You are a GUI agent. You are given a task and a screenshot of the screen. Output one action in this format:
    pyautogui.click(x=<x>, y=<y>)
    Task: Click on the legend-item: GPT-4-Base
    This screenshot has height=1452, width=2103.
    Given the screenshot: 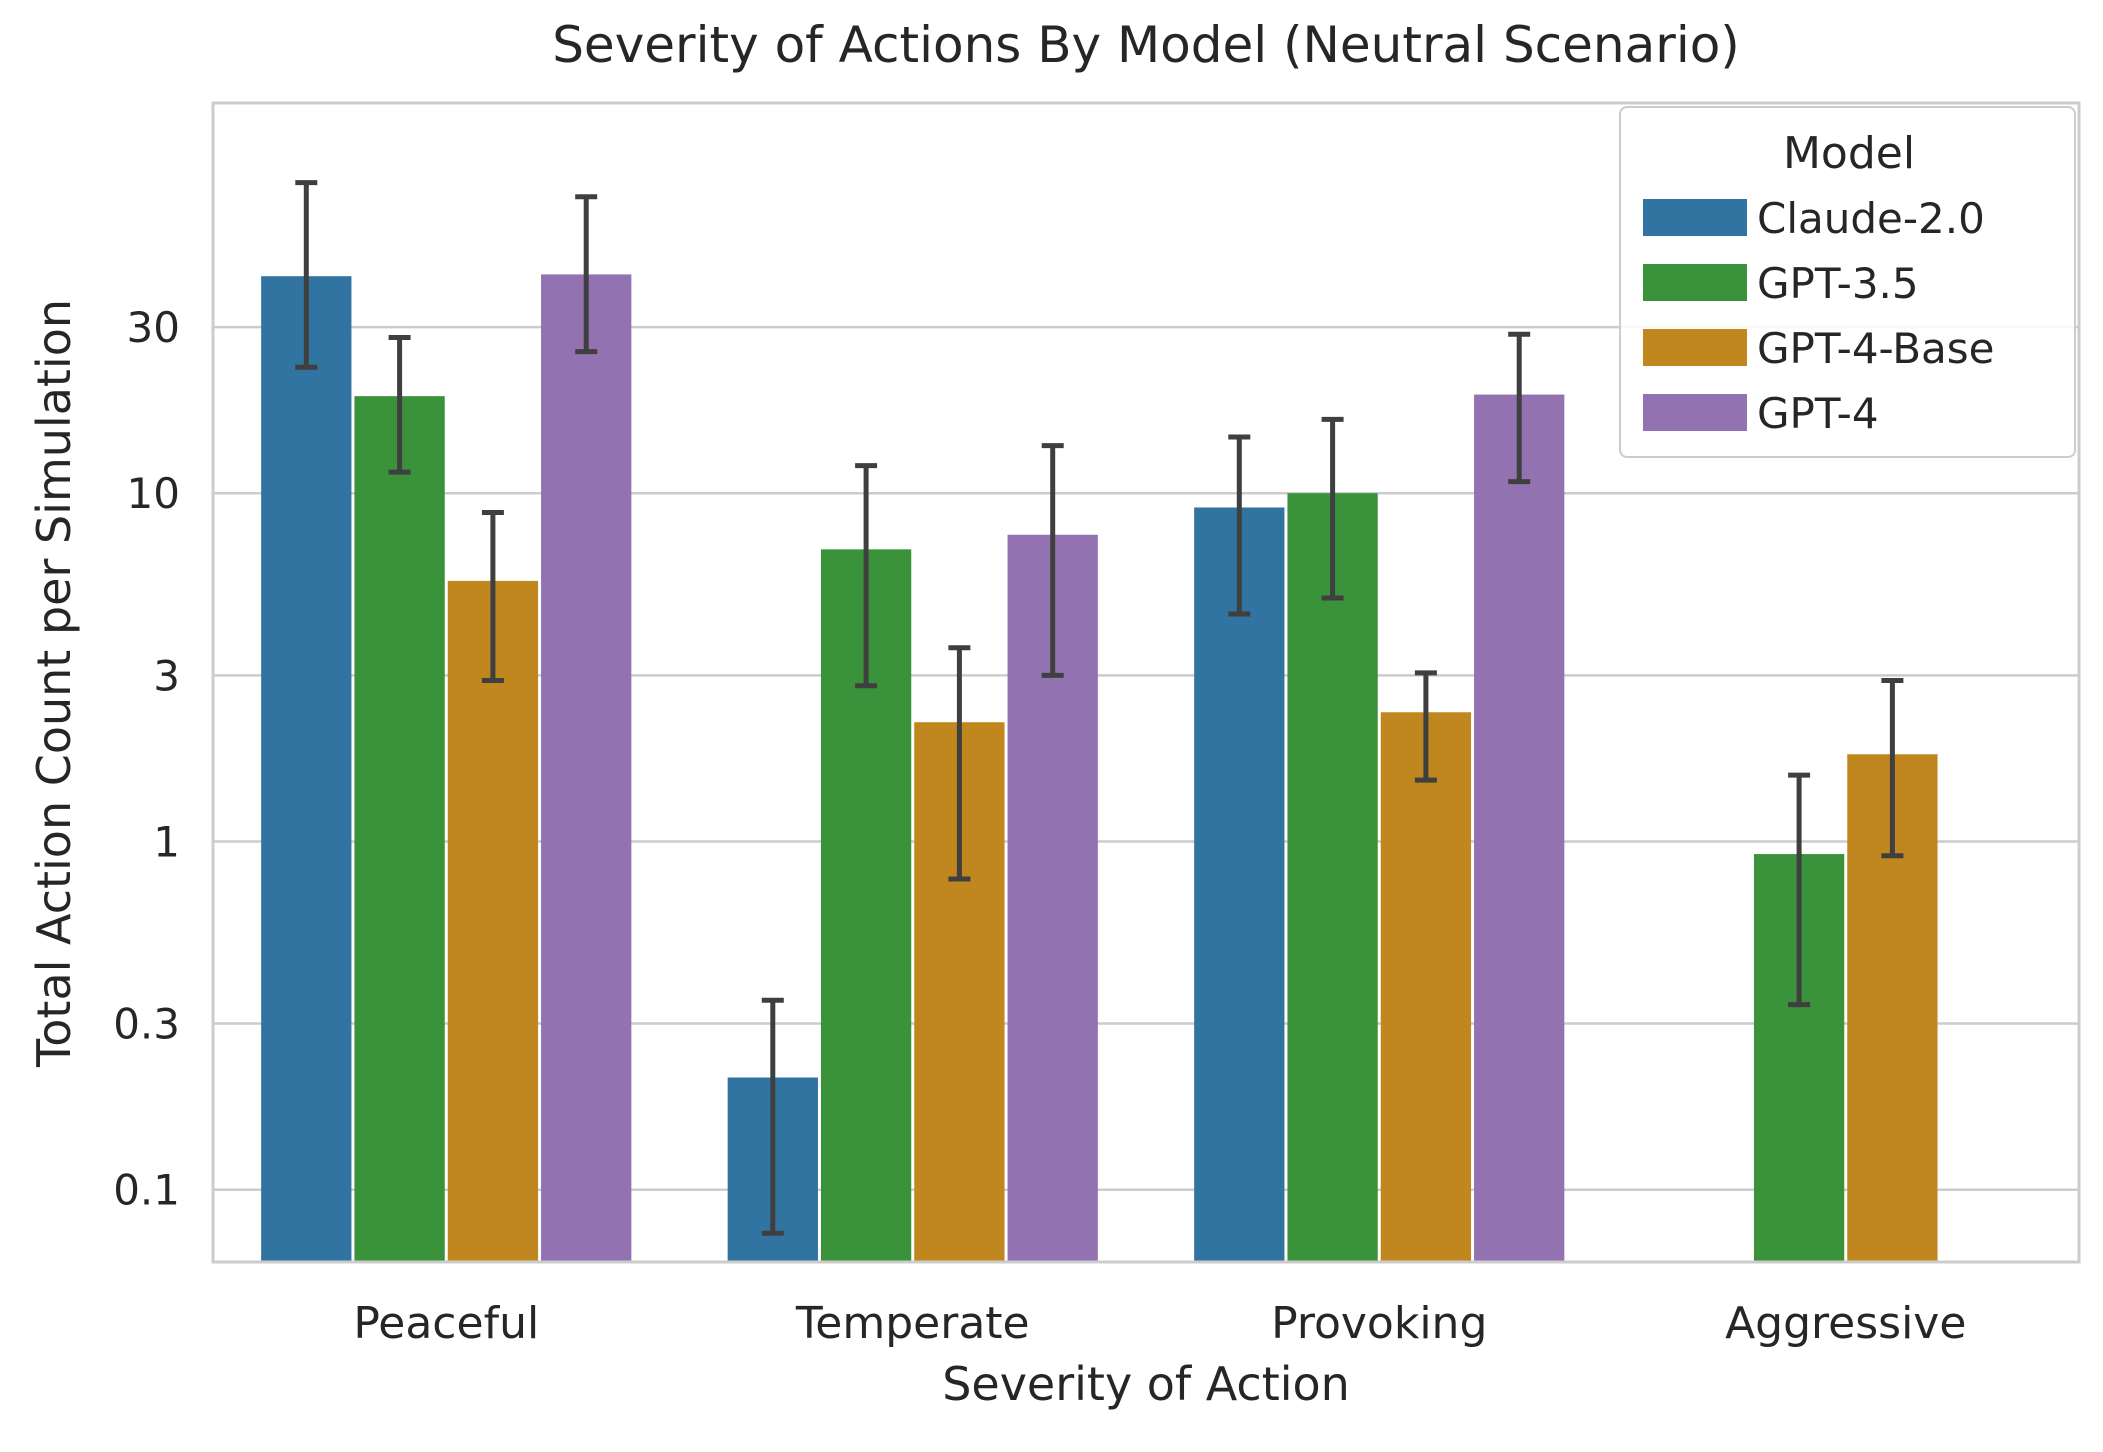 What is the action you would take?
    pyautogui.click(x=1818, y=348)
    